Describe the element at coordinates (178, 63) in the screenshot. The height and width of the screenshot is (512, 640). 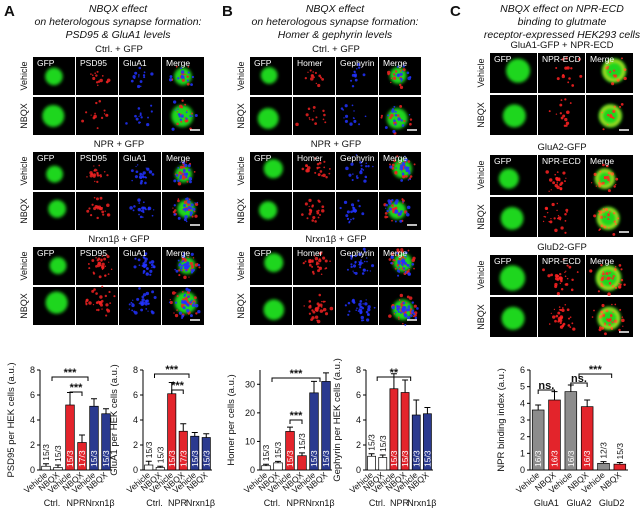
I see `column-label: Merge` at that location.